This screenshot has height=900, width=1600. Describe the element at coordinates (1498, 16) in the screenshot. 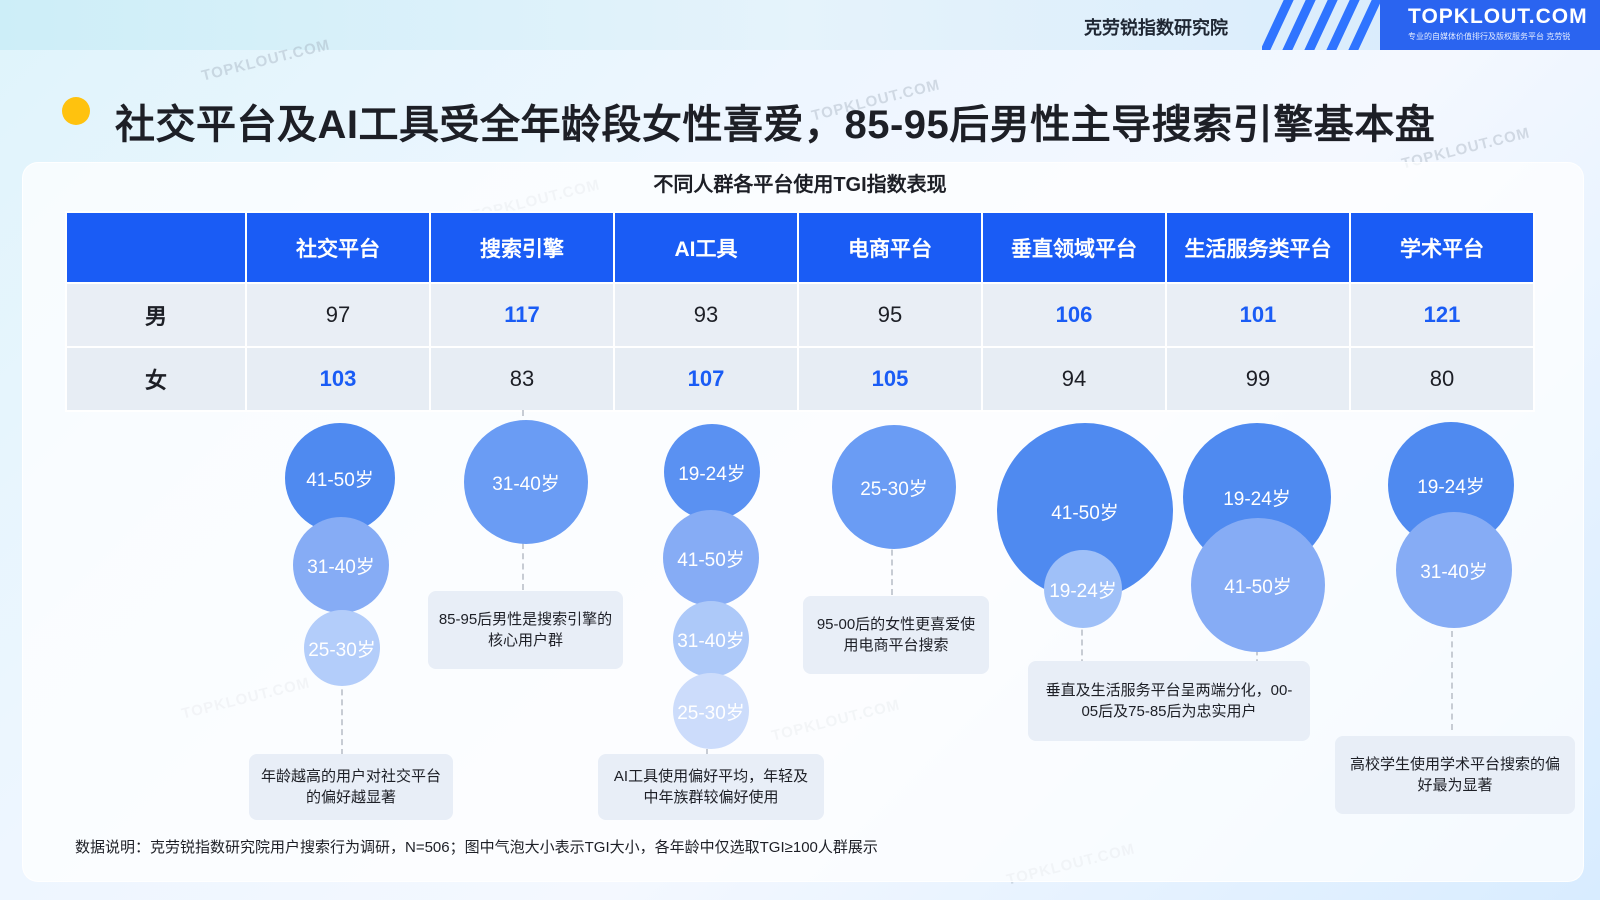

I see `logo: TOPKLOUT.COM` at that location.